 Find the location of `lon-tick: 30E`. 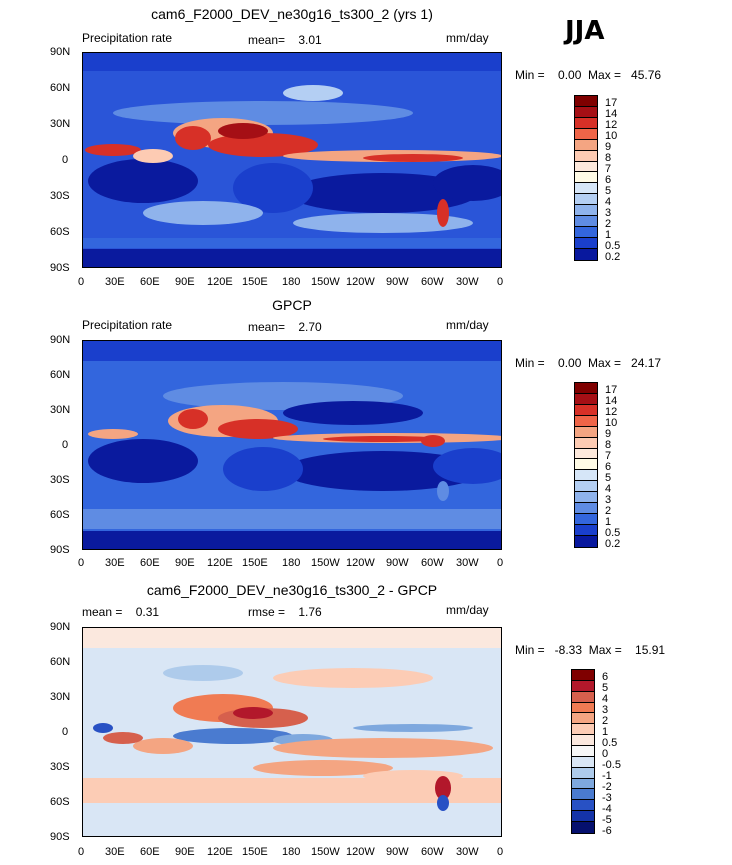

lon-tick: 30E is located at coordinates (115, 563).